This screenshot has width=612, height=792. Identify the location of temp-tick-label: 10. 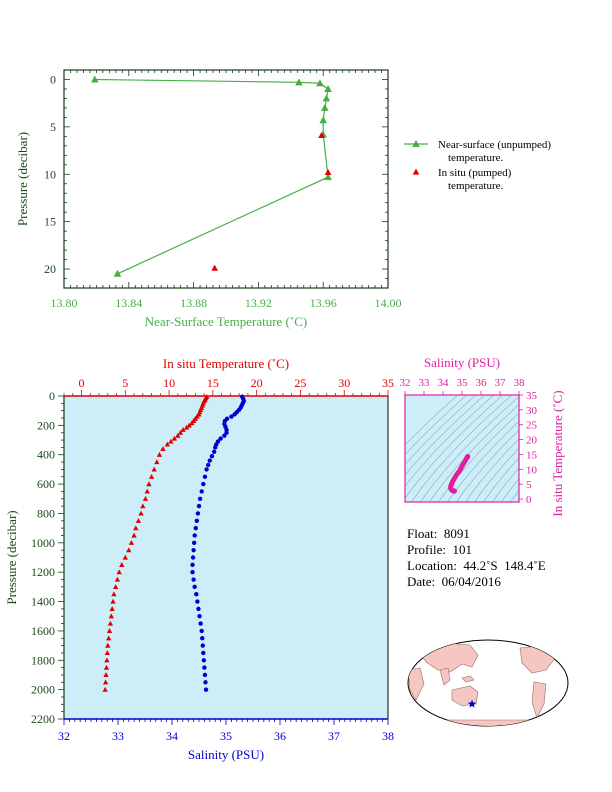
(169, 383).